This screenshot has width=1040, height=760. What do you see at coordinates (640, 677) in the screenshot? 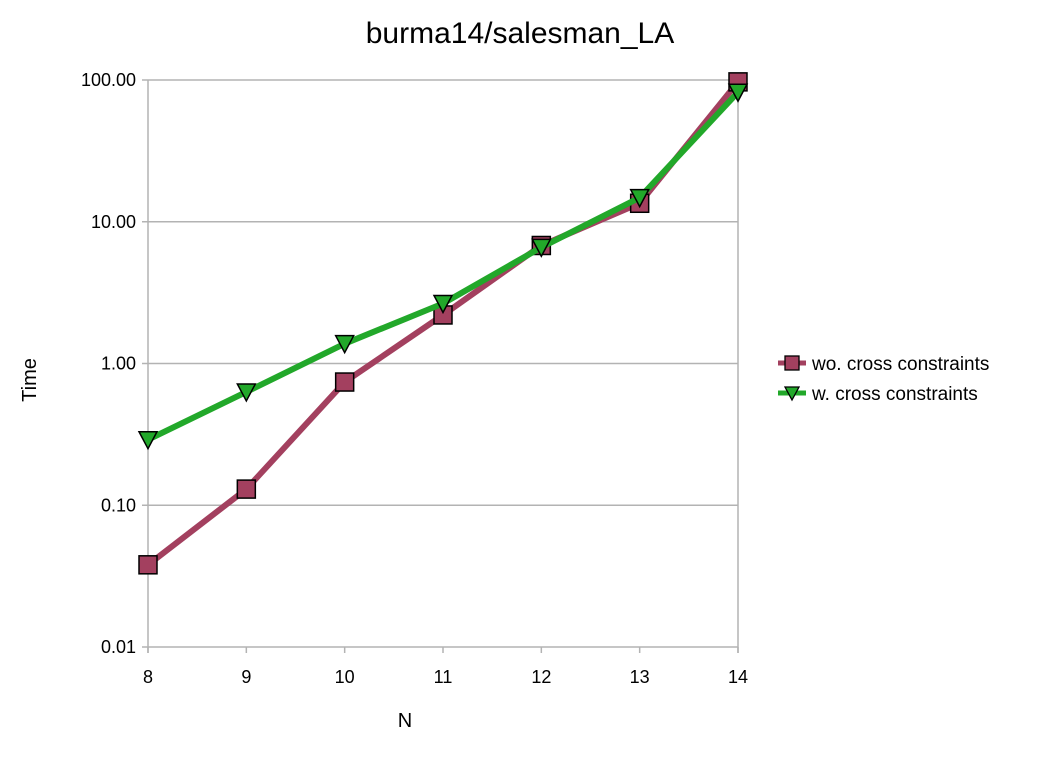
I see `x-tick-label: 13` at bounding box center [640, 677].